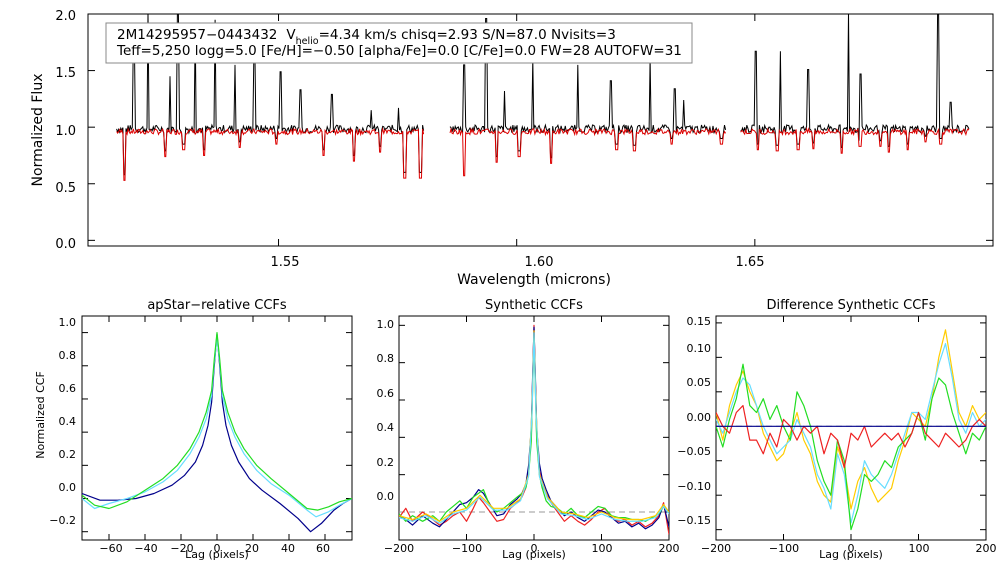 The image size is (1008, 576). I want to click on apstar-ytick-m0-2: −0.2, so click(62, 520).